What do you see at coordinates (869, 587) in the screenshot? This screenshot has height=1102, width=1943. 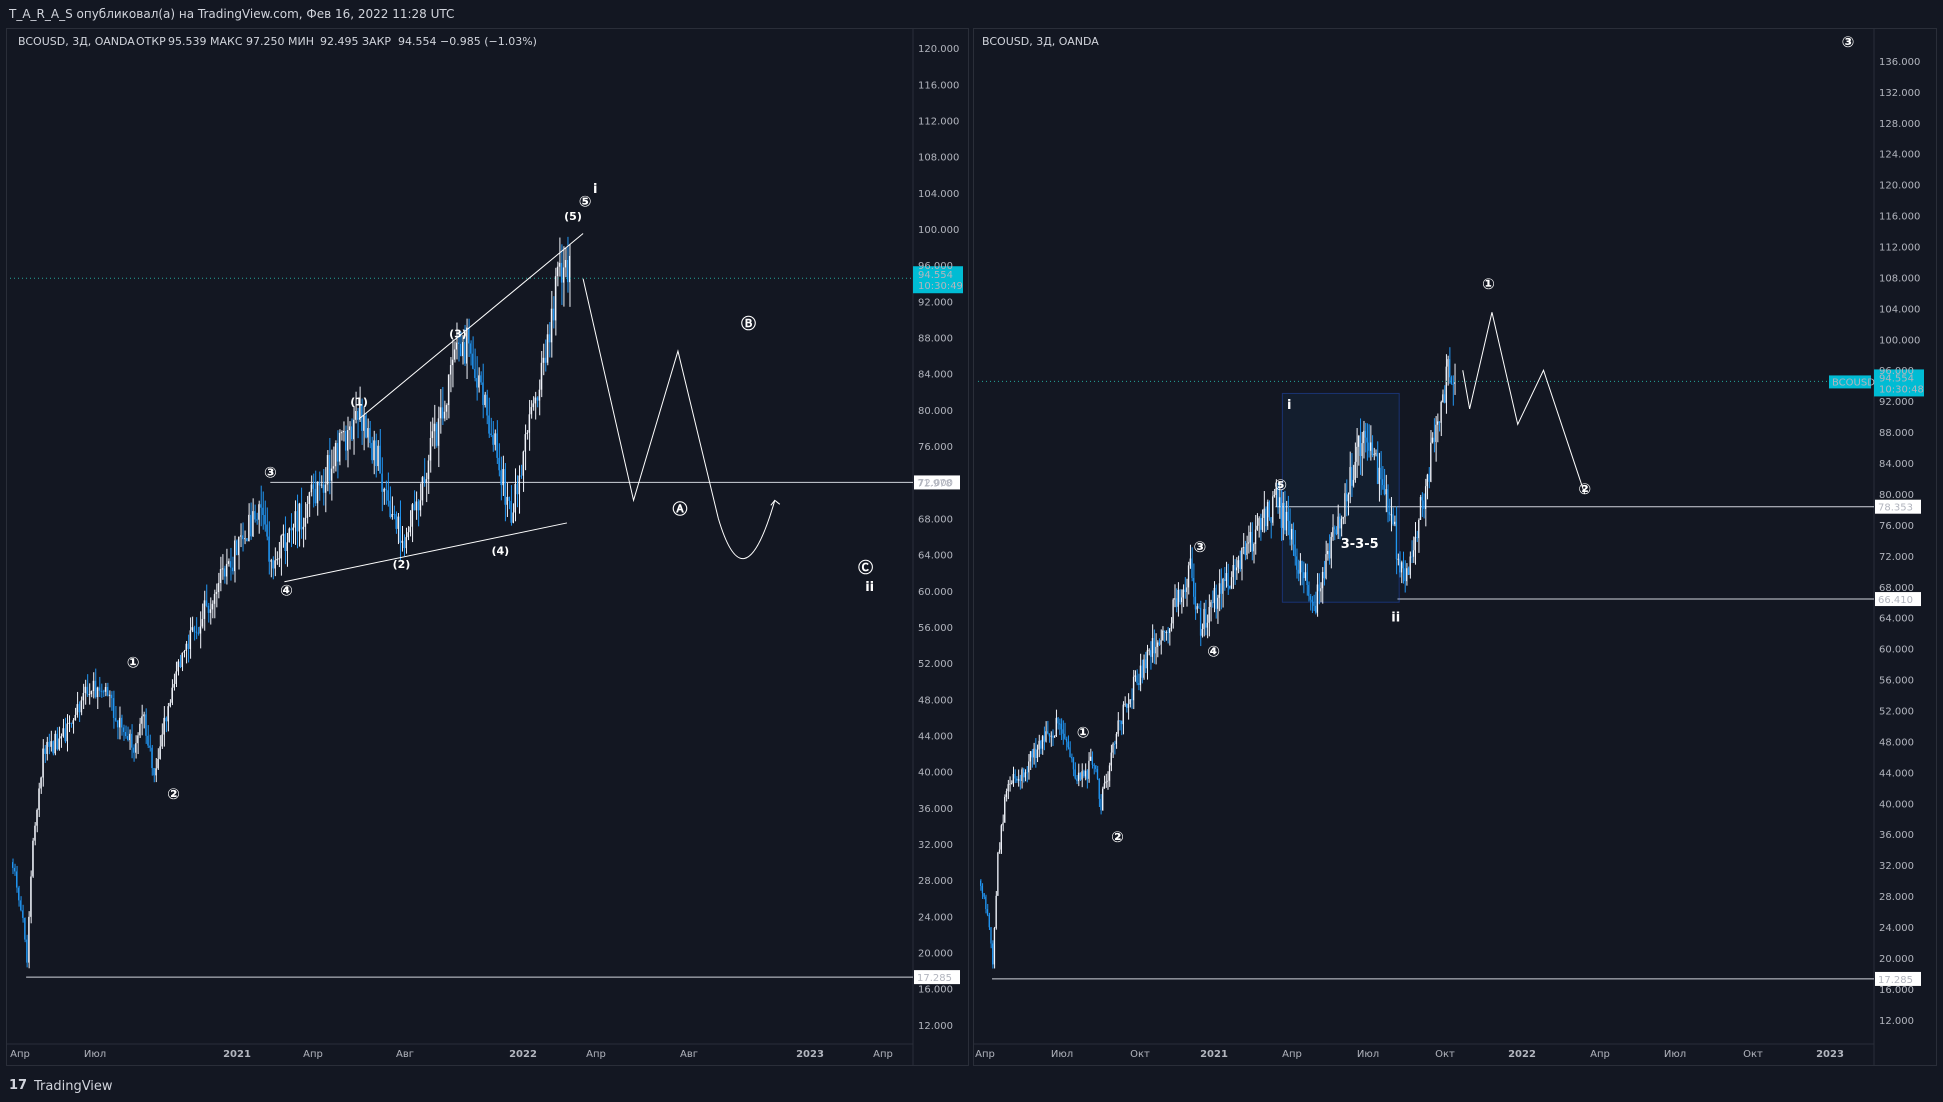 I see `wave-label: ii` at bounding box center [869, 587].